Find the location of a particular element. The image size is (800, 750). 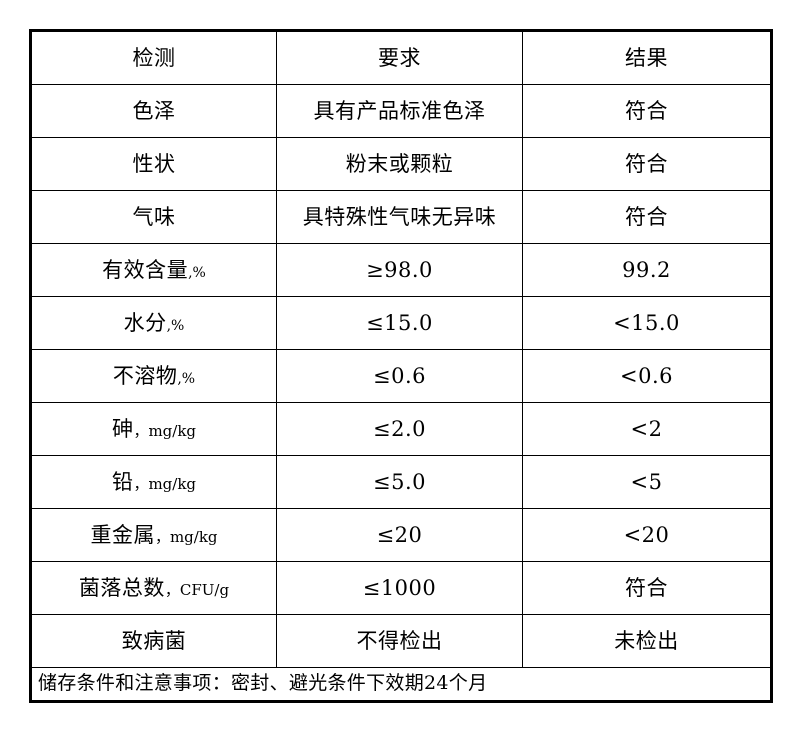

cell-requirement: 不得检出 is located at coordinates (399, 641).